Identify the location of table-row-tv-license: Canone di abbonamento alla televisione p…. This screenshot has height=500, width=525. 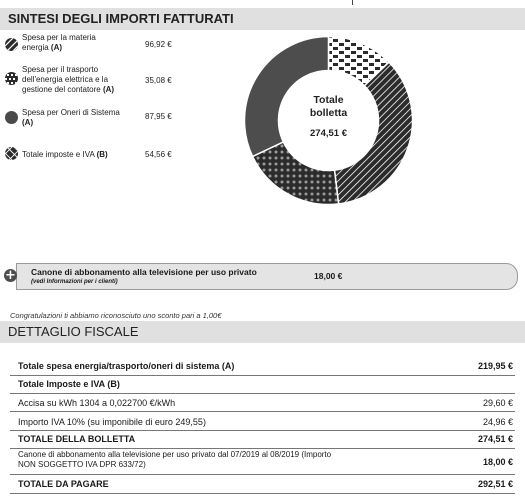
(262, 462).